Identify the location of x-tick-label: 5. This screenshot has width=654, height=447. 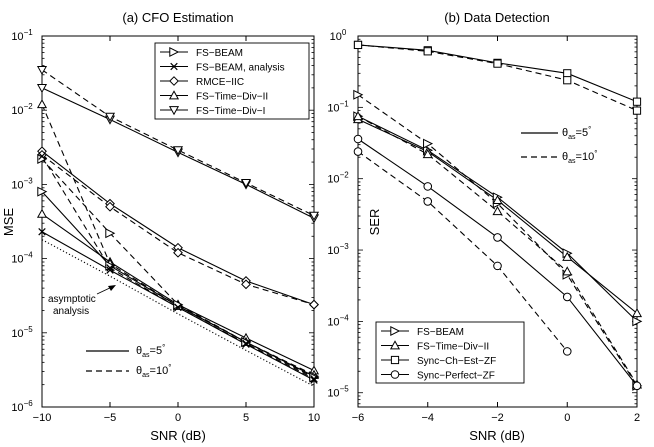
(246, 418).